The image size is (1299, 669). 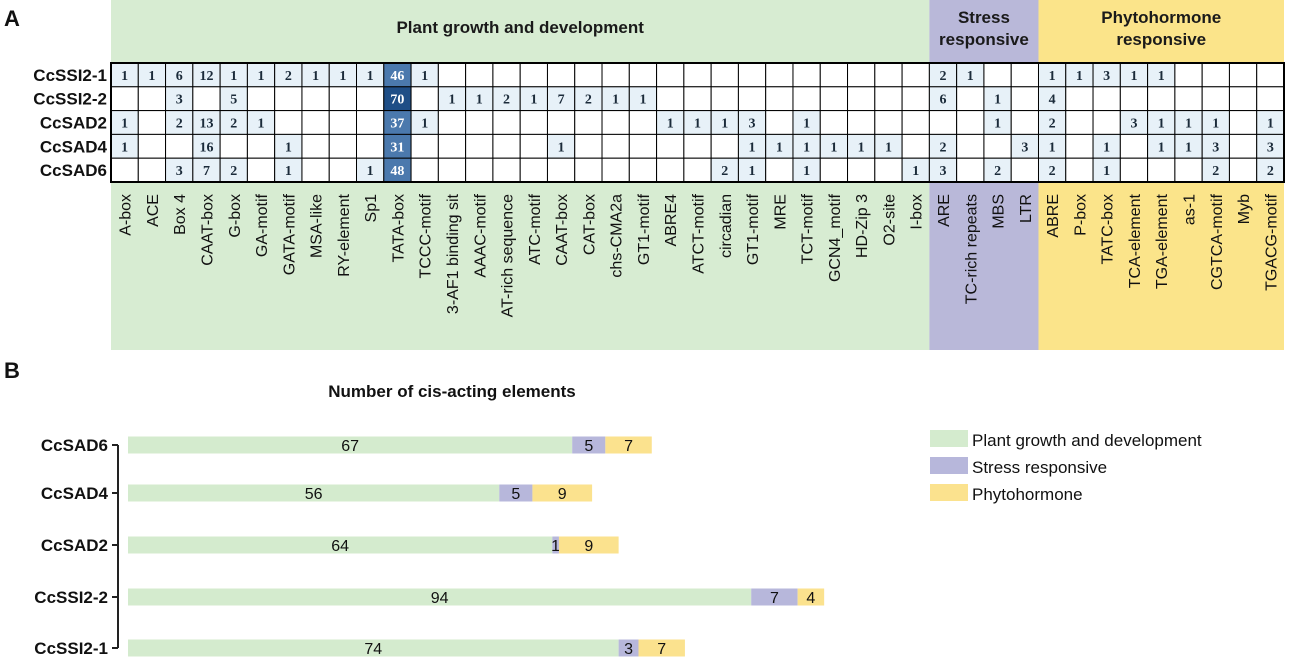 I want to click on heatmap-column-label: GATA-motif, so click(x=289, y=234).